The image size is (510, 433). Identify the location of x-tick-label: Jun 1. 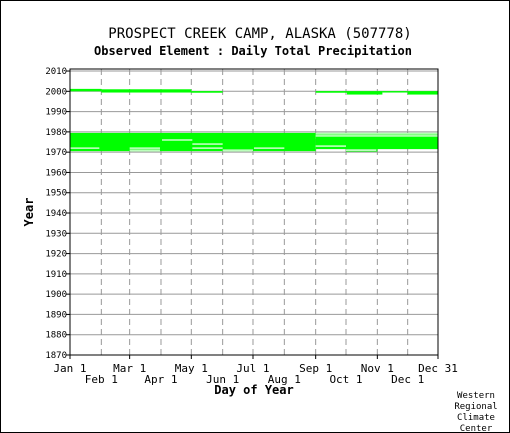
(222, 379).